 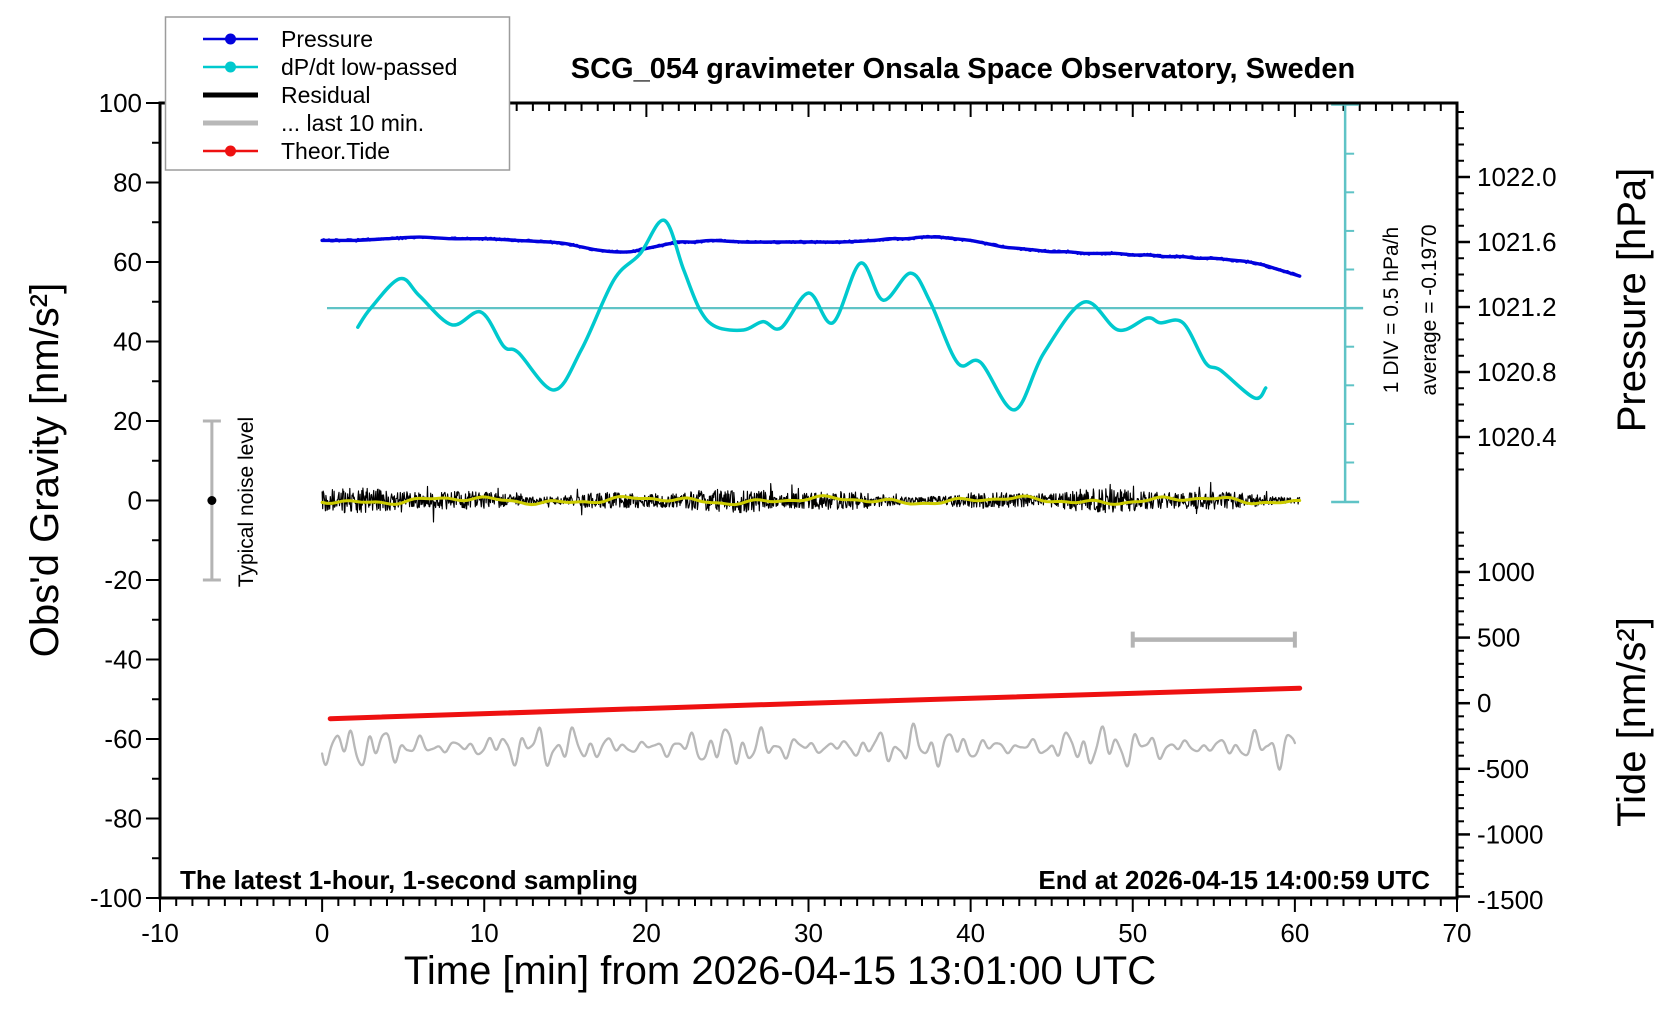 I want to click on x-tick-label: 10, so click(x=484, y=933).